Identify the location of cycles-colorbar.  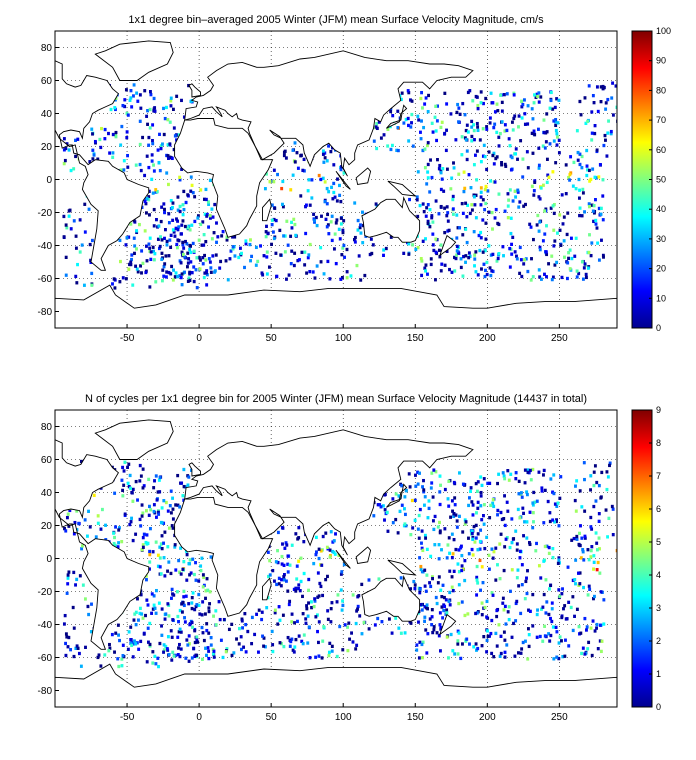
(642, 558).